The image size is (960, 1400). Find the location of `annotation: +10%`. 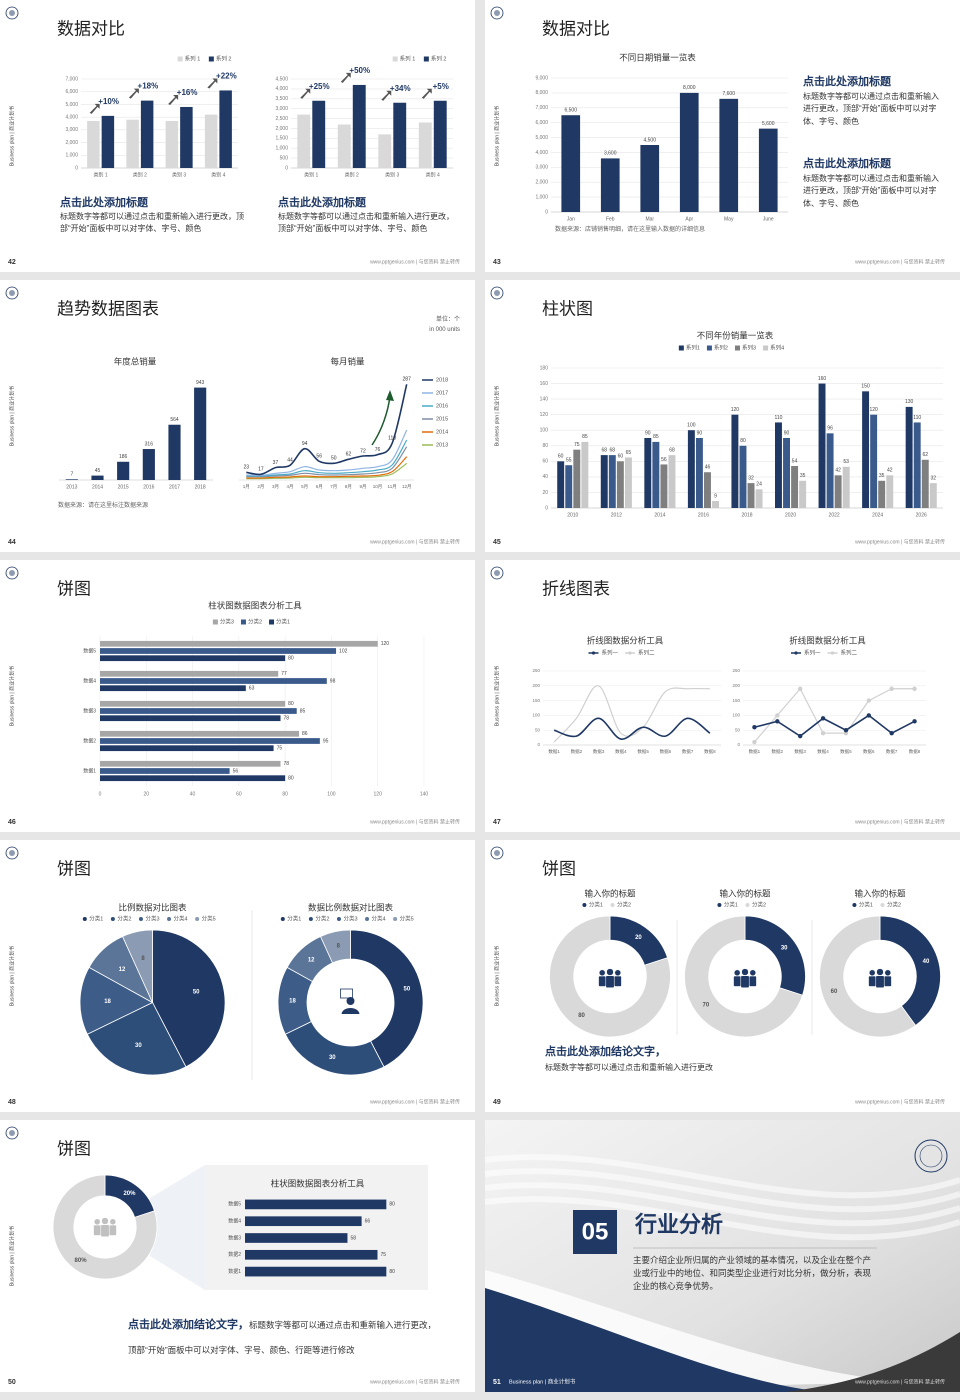

annotation: +10% is located at coordinates (108, 101).